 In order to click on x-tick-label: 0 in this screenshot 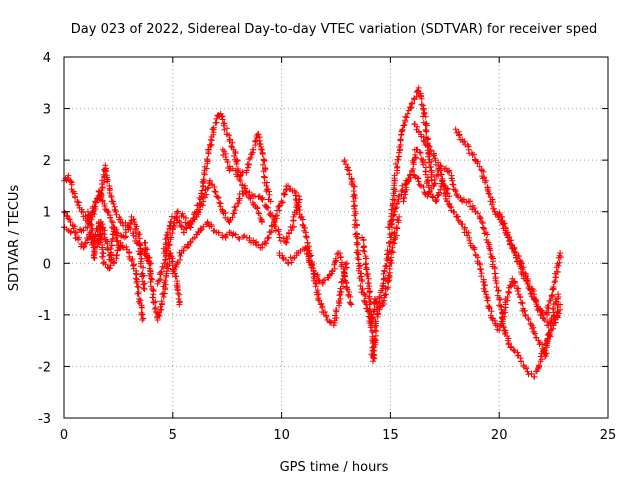, I will do `click(64, 435)`.